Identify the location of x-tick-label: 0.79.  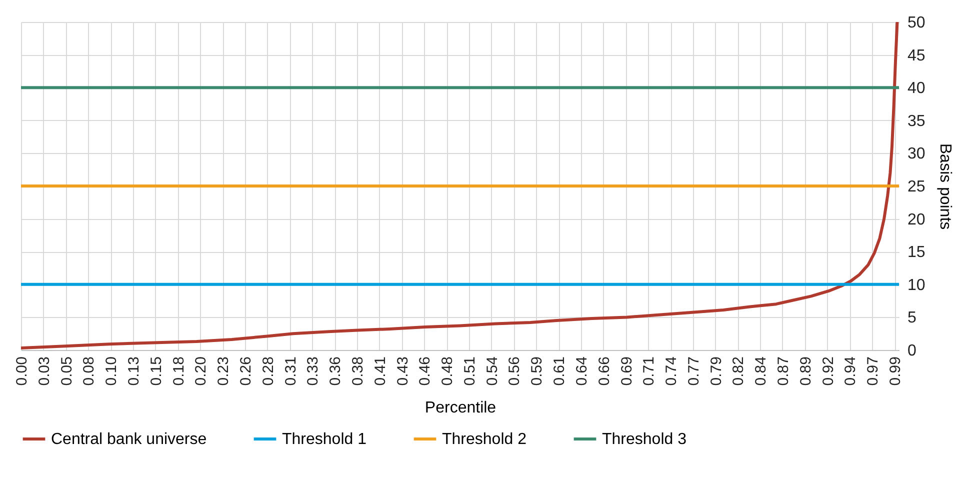
(716, 371).